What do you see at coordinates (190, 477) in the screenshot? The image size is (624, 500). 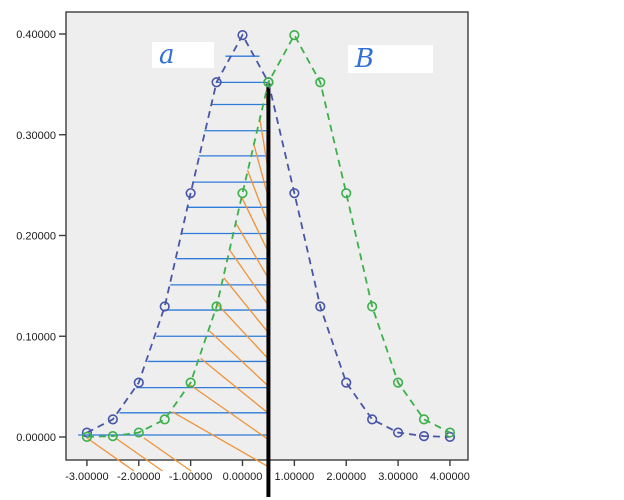 I see `x-axis-tick-label: -1.00000` at bounding box center [190, 477].